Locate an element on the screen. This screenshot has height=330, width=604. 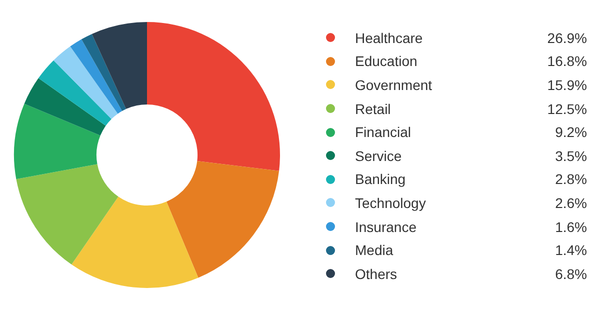
legend-label: Retail is located at coordinates (373, 108).